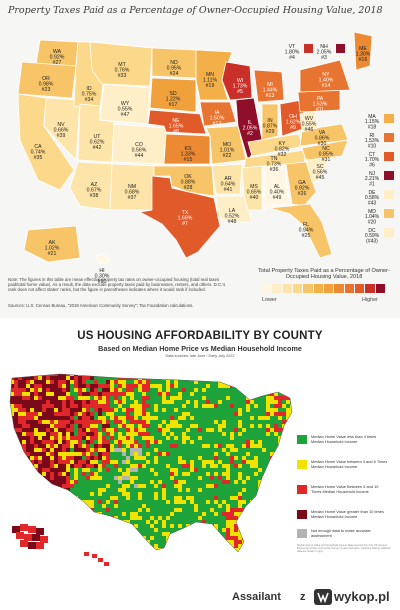 This screenshot has height=610, width=400. What do you see at coordinates (362, 596) in the screenshot?
I see `site-name: wykop.pl` at bounding box center [362, 596].